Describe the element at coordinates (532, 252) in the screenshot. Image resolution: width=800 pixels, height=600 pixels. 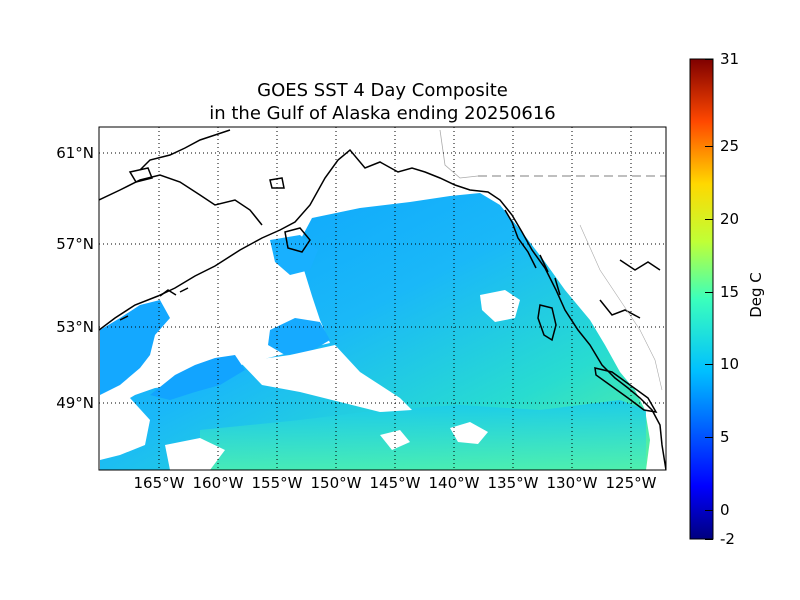
I see `bc-coast-islands` at that location.